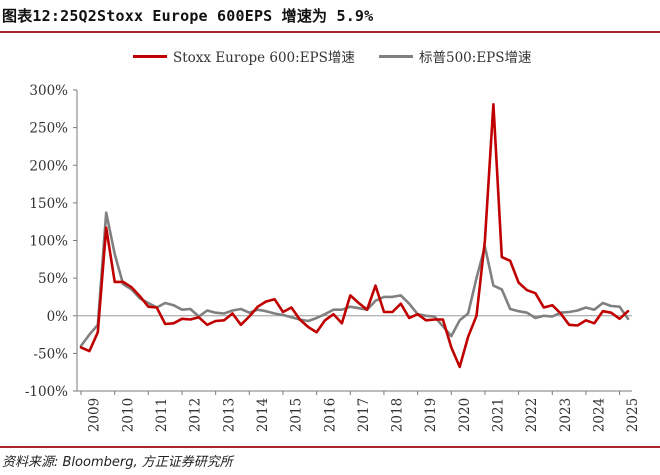  Describe the element at coordinates (150, 56) in the screenshot. I see `legend-swatch-stoxx` at that location.